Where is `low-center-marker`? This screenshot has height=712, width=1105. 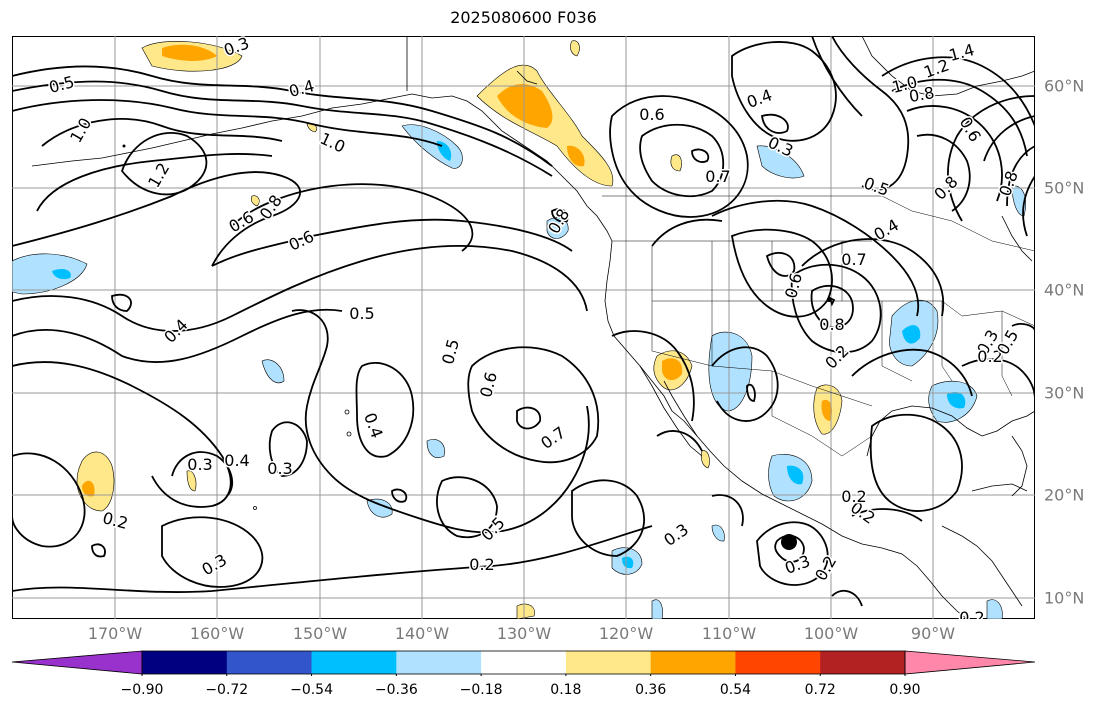 low-center-marker is located at coordinates (789, 542).